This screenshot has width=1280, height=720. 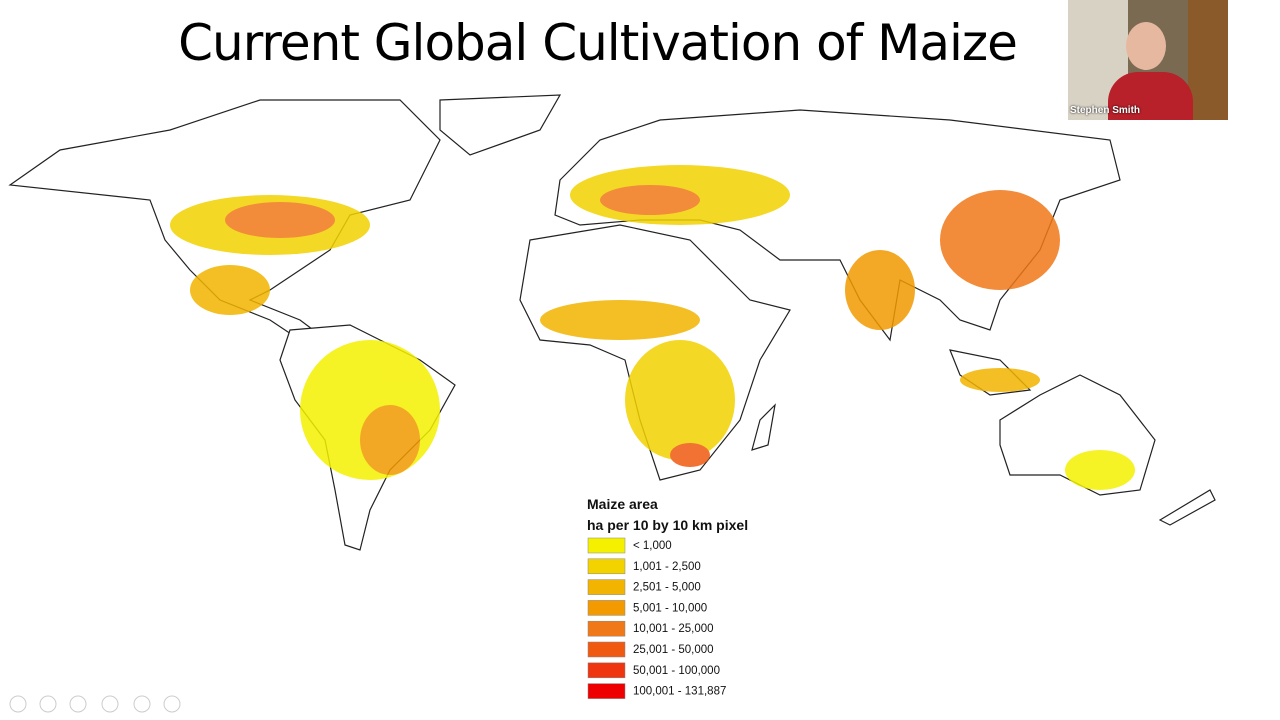 I want to click on legend-label: 50,001 - 100,000, so click(x=676, y=671).